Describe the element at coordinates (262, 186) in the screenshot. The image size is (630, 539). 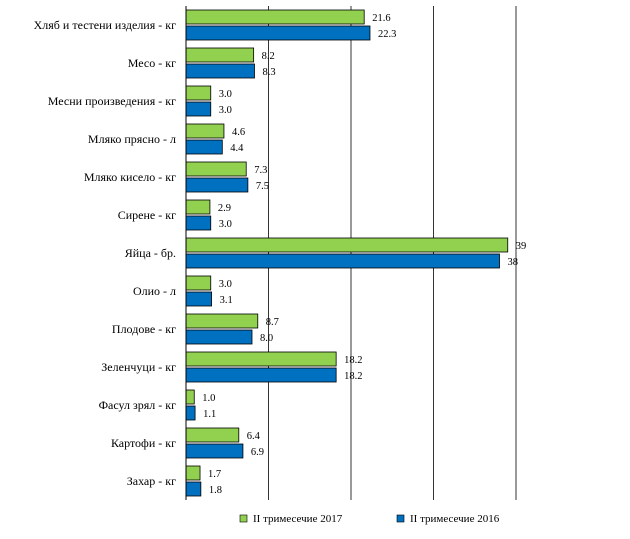
I see `data-label: 7.5` at that location.